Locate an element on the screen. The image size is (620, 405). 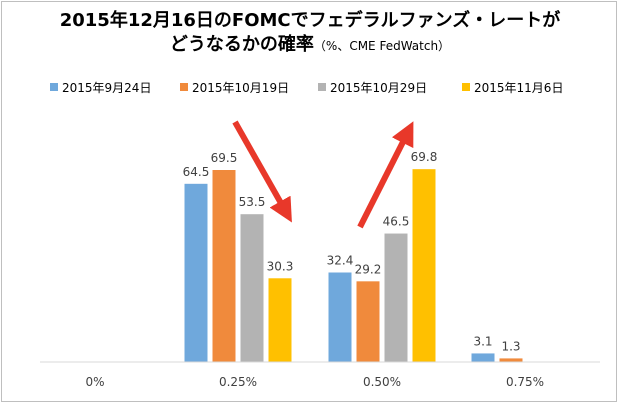
bar-s0-c3 is located at coordinates (483, 357).